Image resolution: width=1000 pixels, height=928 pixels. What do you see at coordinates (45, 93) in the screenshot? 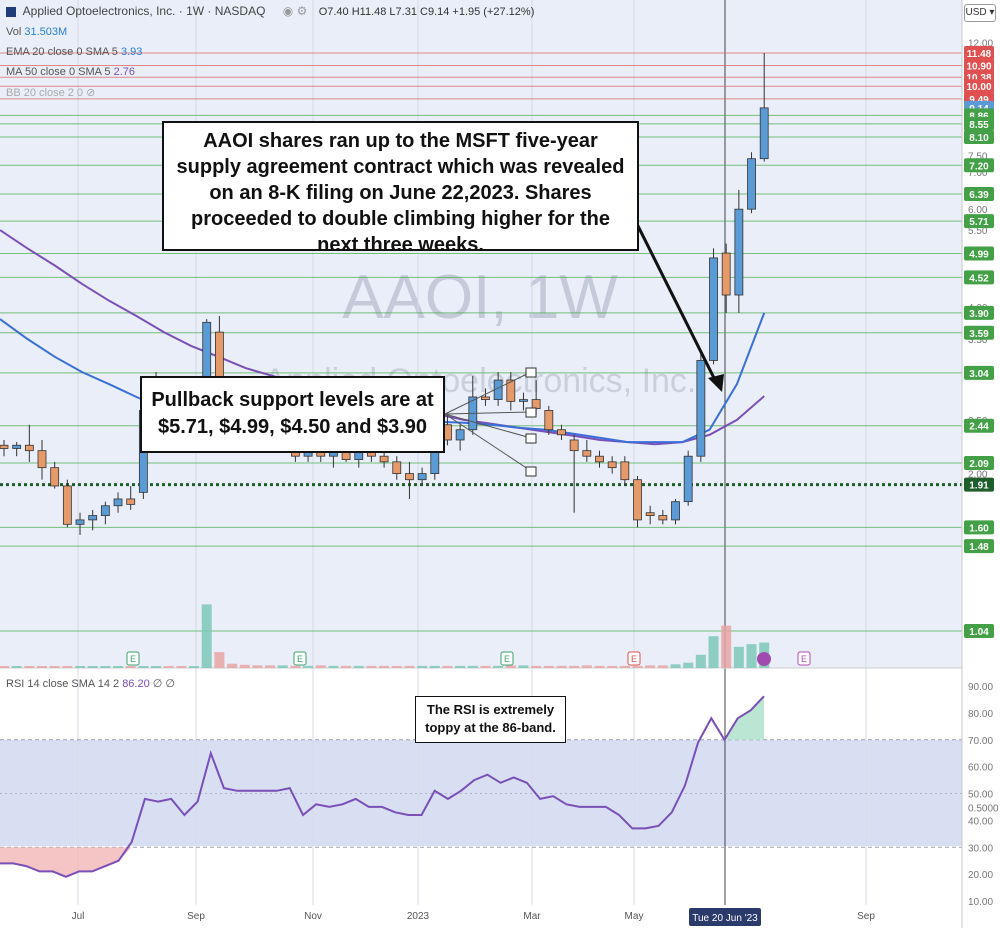
I see `bb-legend-label: BB 20 close 2 0` at bounding box center [45, 93].